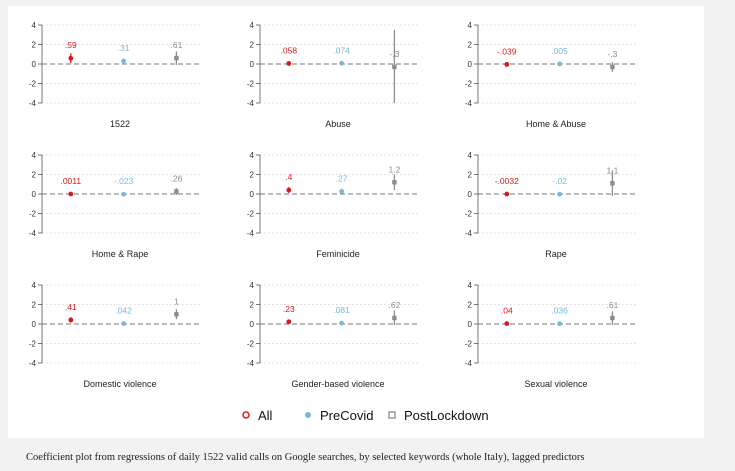  What do you see at coordinates (507, 311) in the screenshot?
I see `data-label: .04` at bounding box center [507, 311].